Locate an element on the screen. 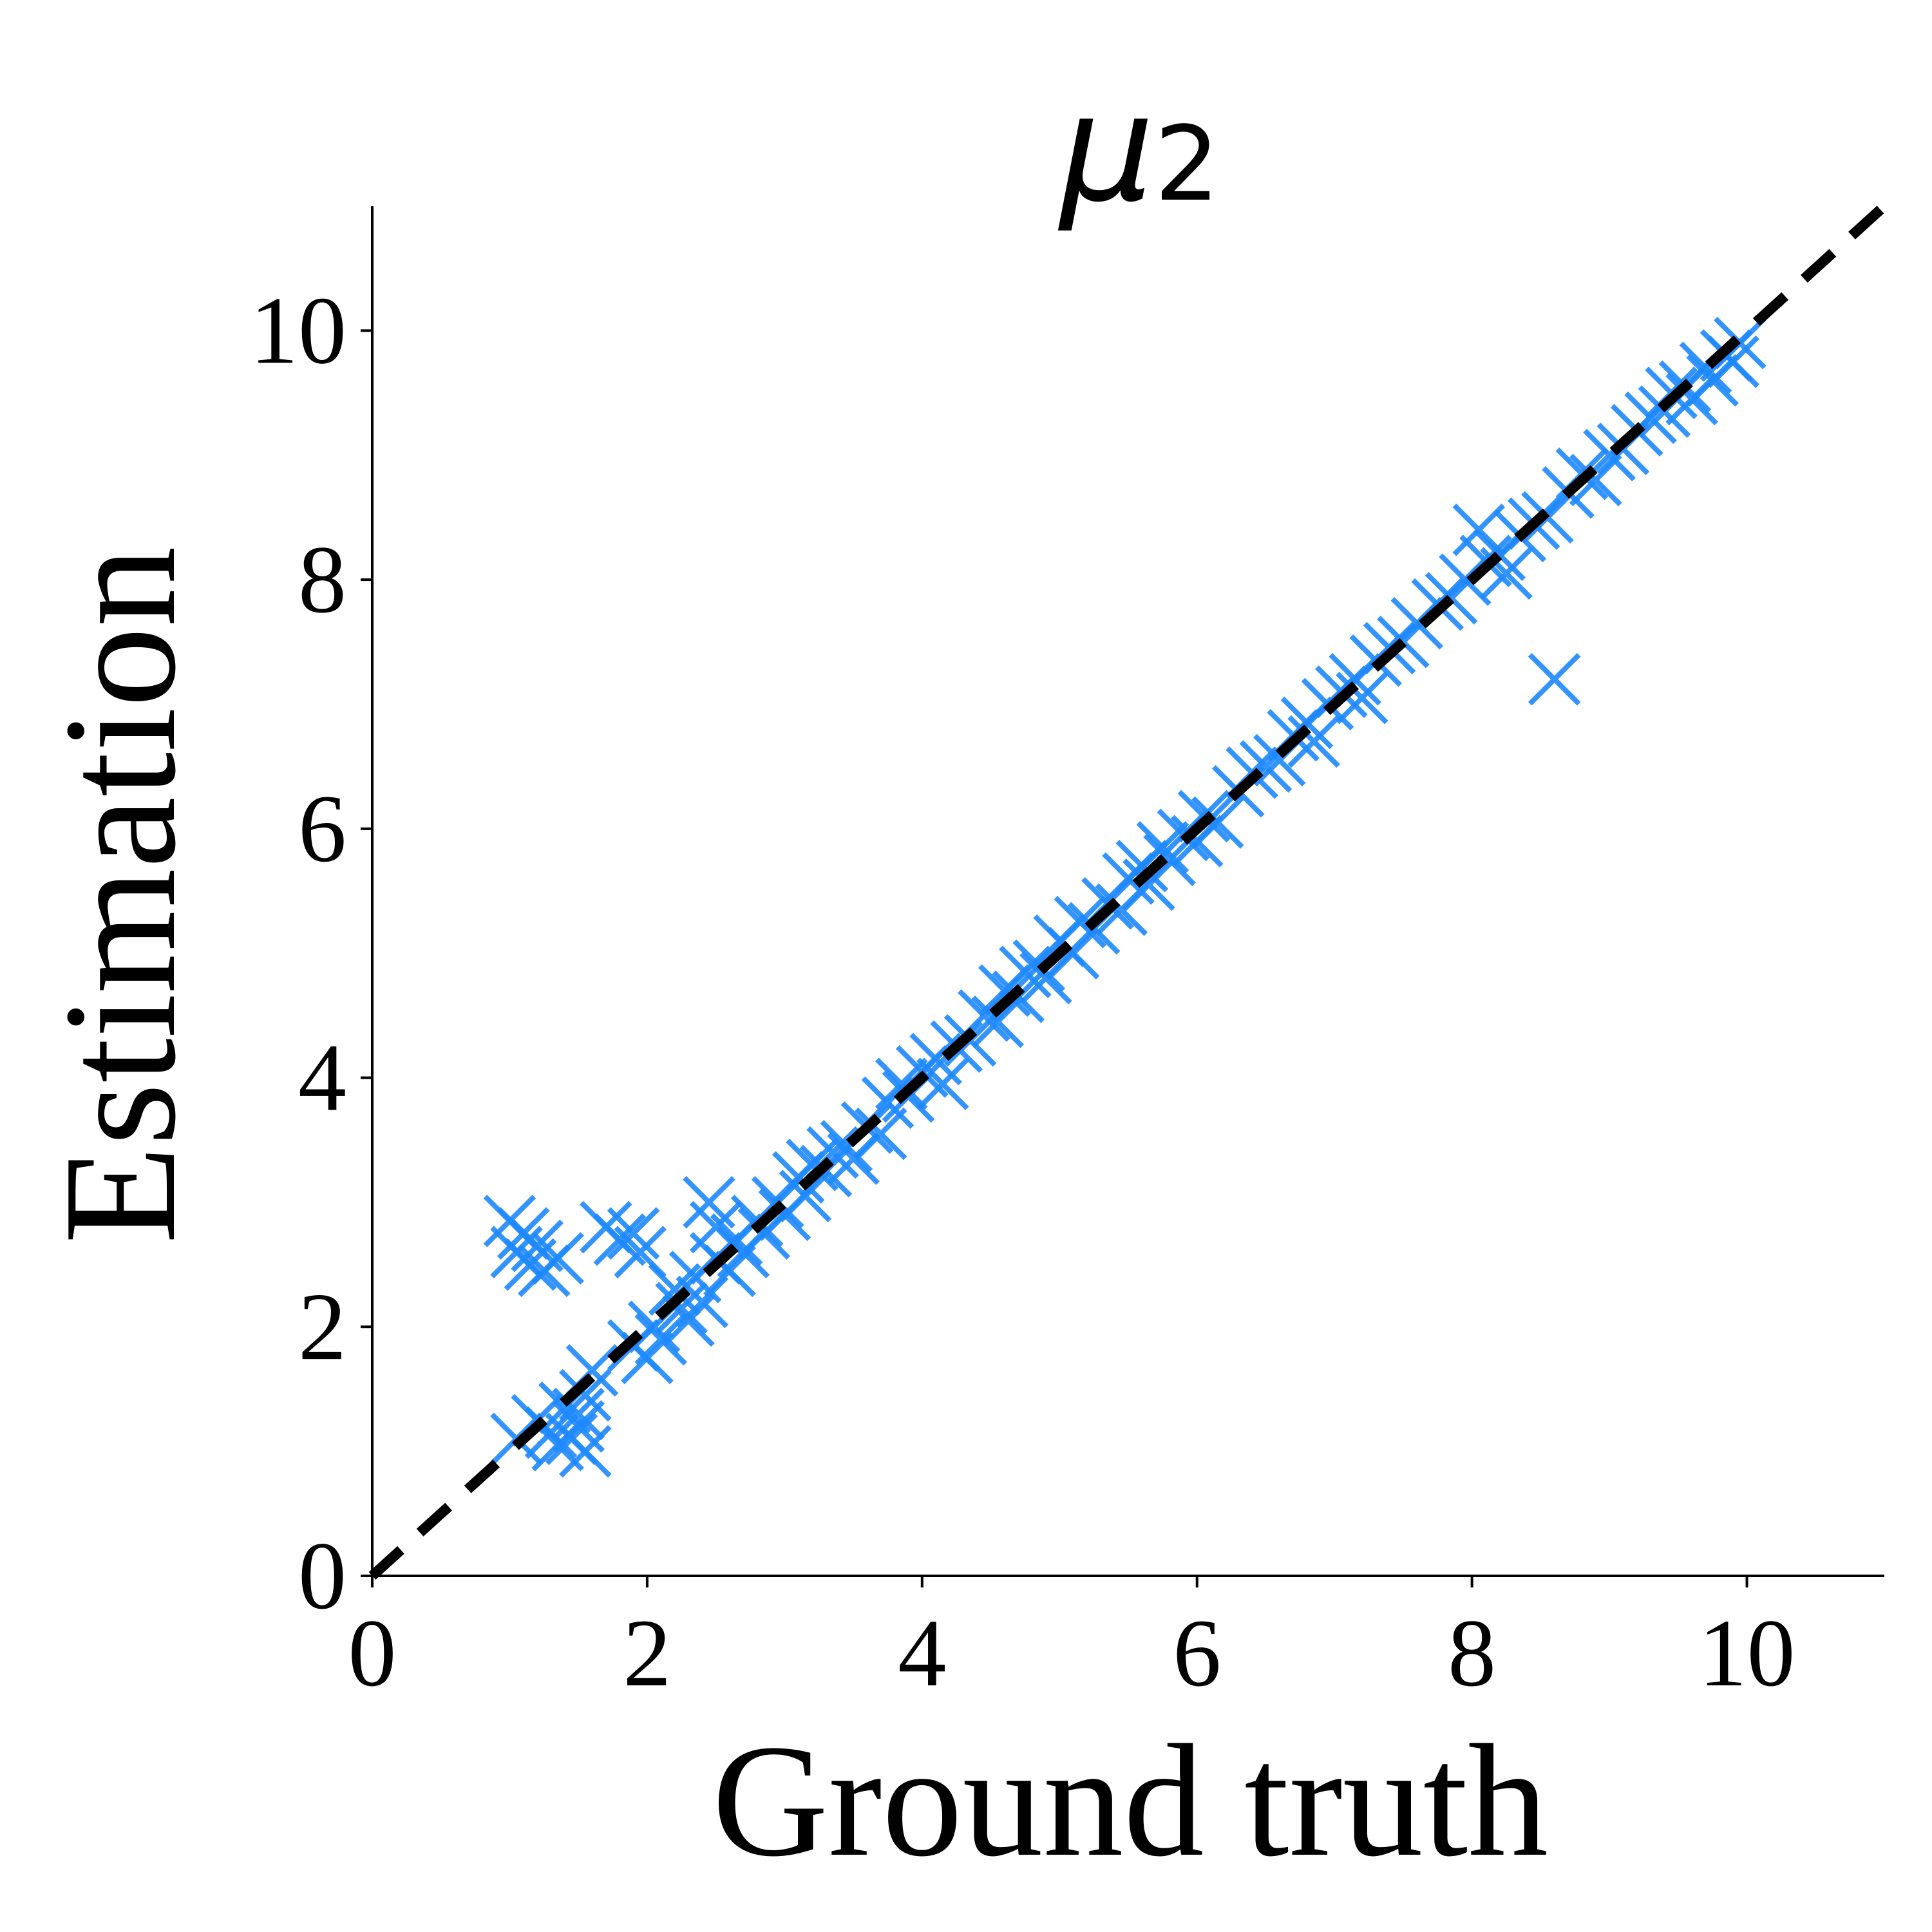  x-axis-ticks: 0 2 4 6 8 10 is located at coordinates (1071, 1642).